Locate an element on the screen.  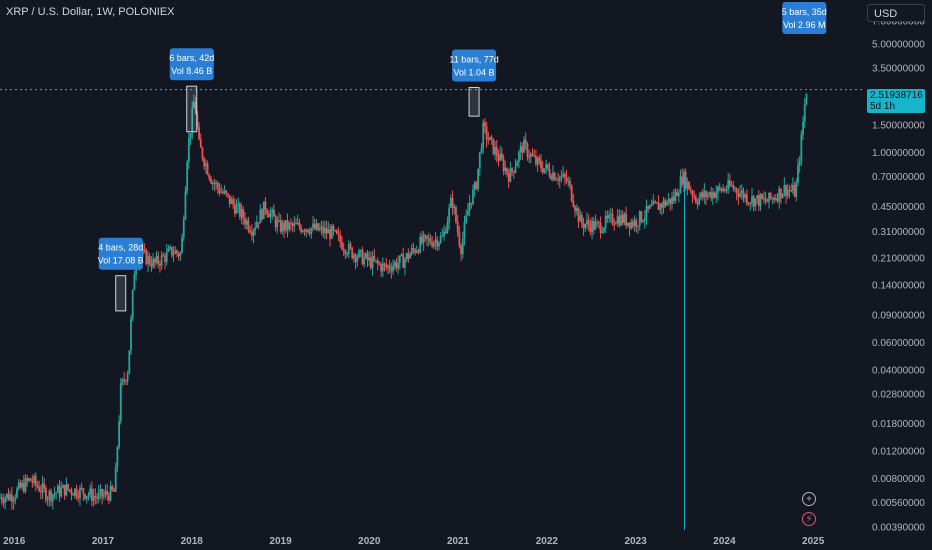
price-tick-label: 0.01200000 is located at coordinates (898, 452).